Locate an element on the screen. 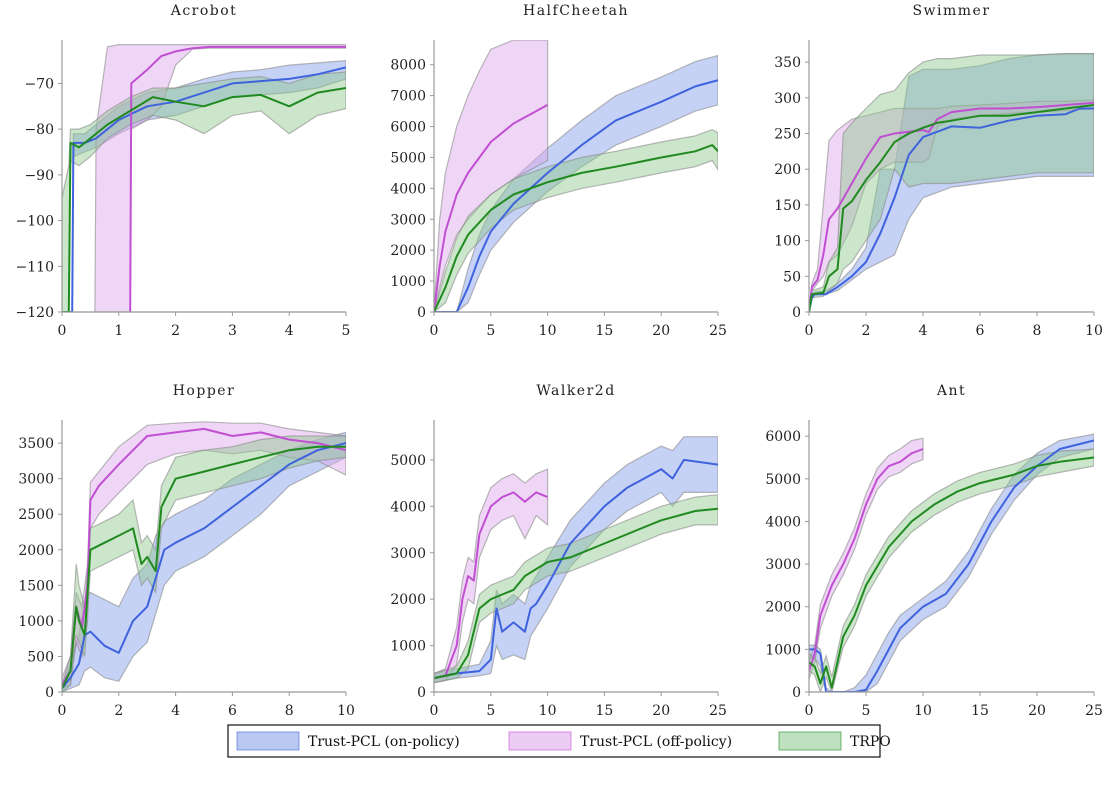 The height and width of the screenshot is (786, 1106). subplot-ant: Ant 0 5 10 15 20 25 0 1000 2000 3000 4000 5000 6000 is located at coordinates (934, 551).